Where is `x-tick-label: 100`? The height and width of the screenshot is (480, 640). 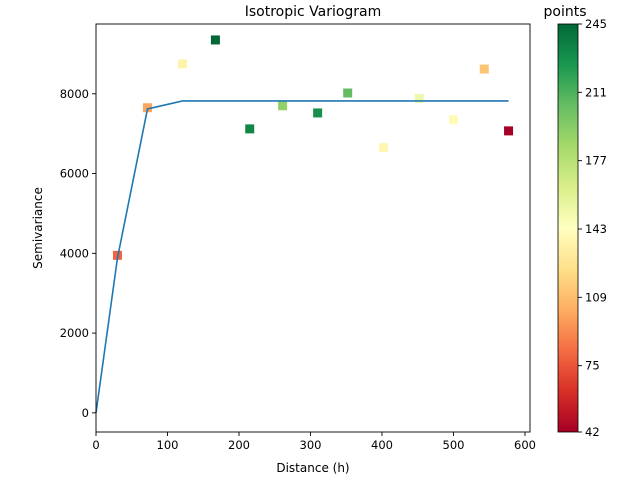
x-tick-label: 100 is located at coordinates (168, 445).